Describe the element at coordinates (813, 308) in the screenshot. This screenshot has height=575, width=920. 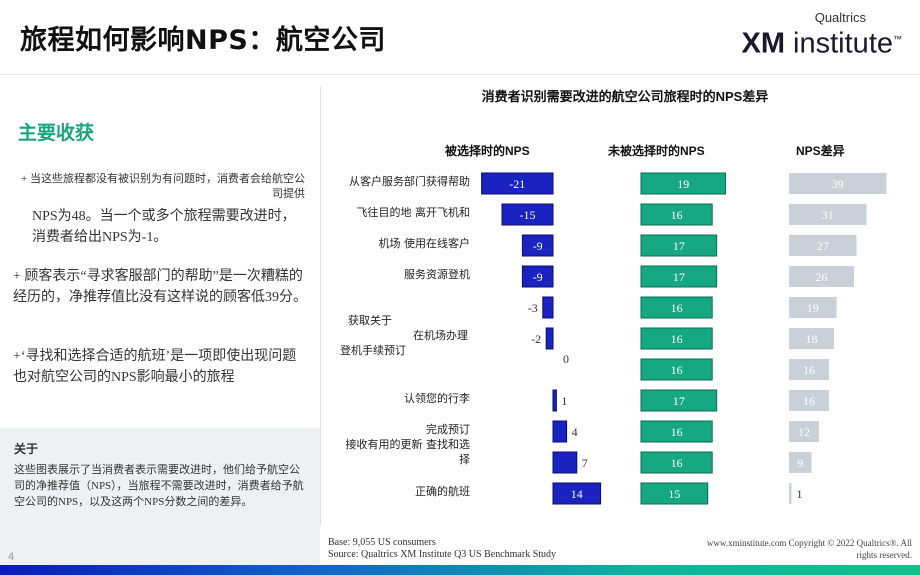
I see `nps-difference-value: 19` at that location.